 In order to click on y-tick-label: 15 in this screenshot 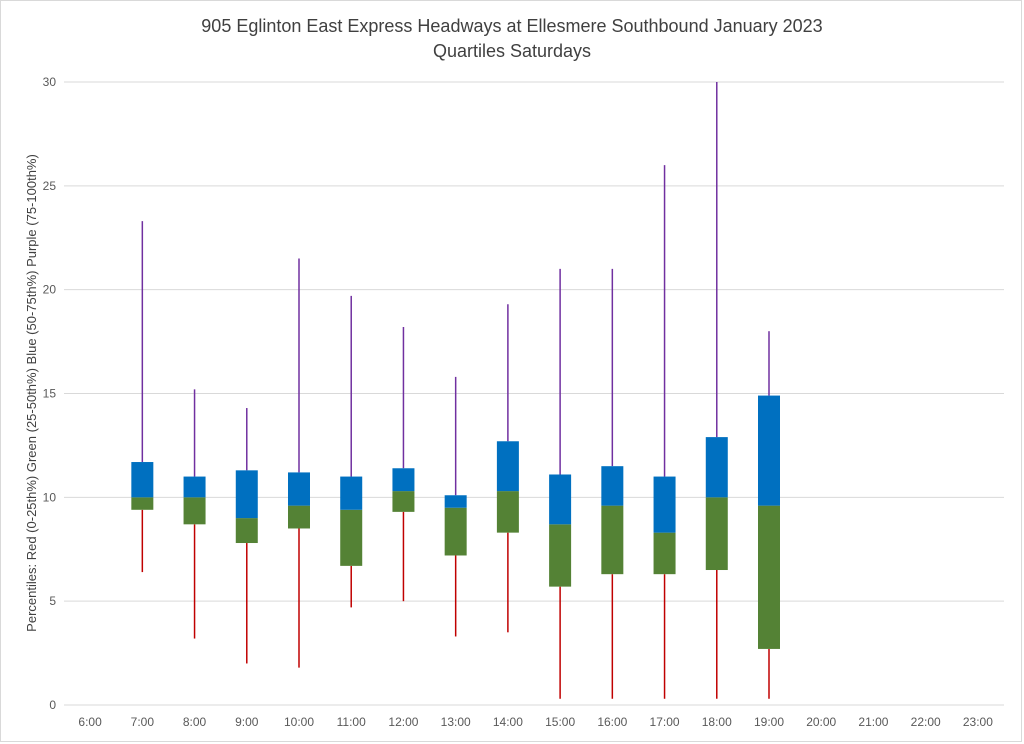, I will do `click(50, 394)`.